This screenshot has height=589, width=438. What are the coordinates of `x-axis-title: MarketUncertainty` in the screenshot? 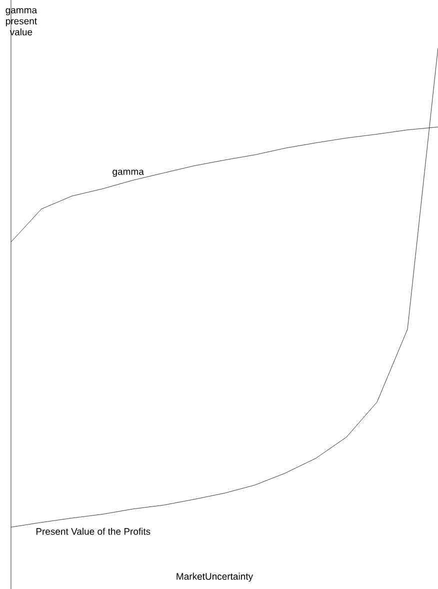 It's located at (215, 577).